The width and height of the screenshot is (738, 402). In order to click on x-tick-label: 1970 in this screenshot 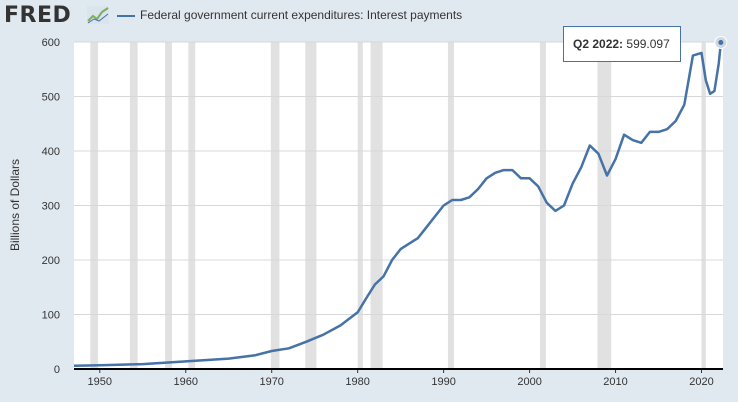, I will do `click(271, 382)`.